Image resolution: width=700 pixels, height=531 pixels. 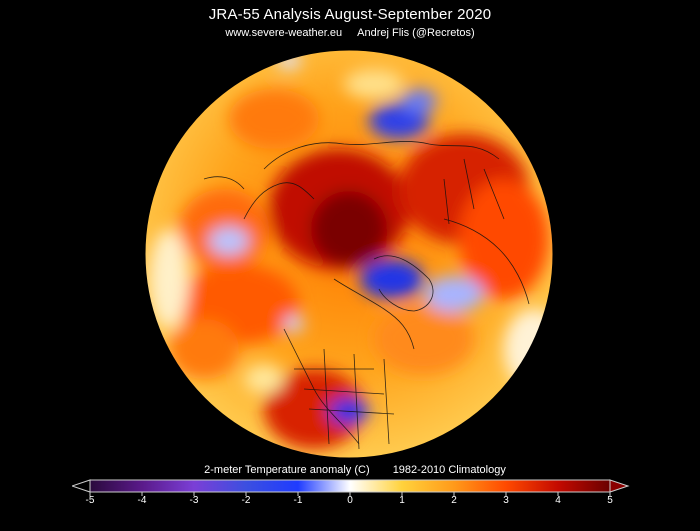 I want to click on map-title: JRA-55 Analysis August-September 2020, so click(x=350, y=14).